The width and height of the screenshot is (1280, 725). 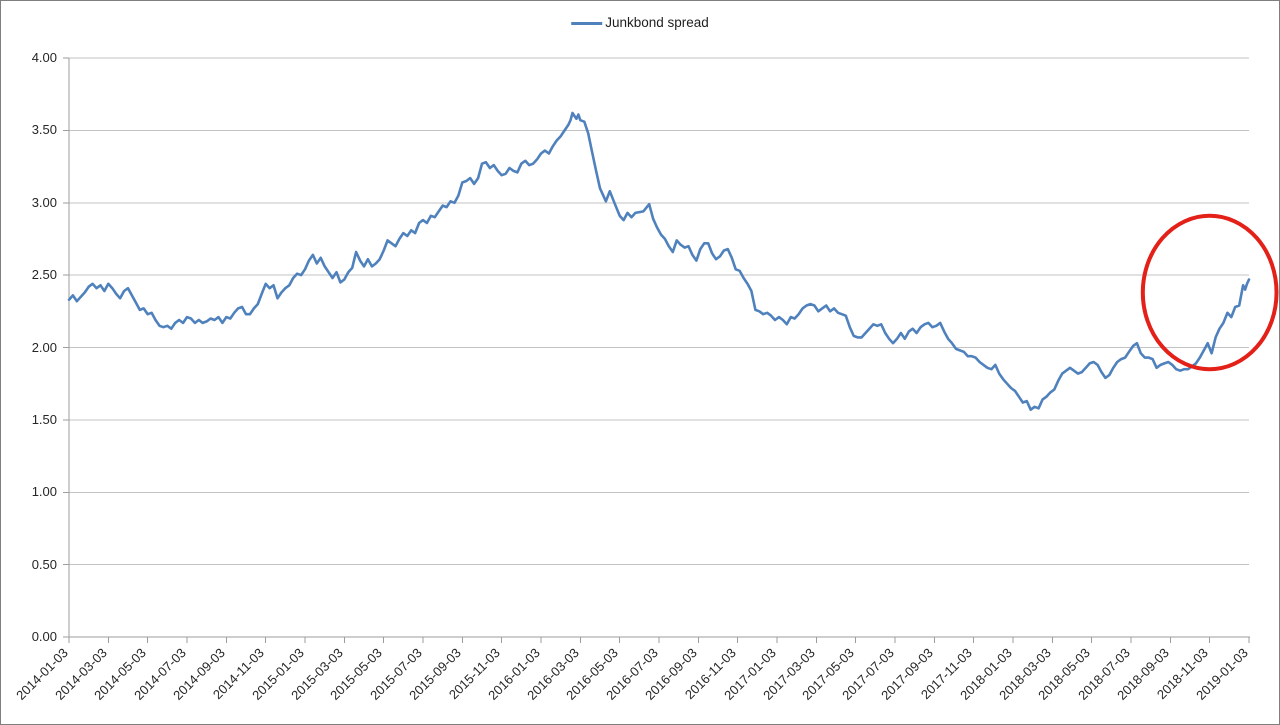 What do you see at coordinates (44, 564) in the screenshot?
I see `y-axis-tick-label: 0.50` at bounding box center [44, 564].